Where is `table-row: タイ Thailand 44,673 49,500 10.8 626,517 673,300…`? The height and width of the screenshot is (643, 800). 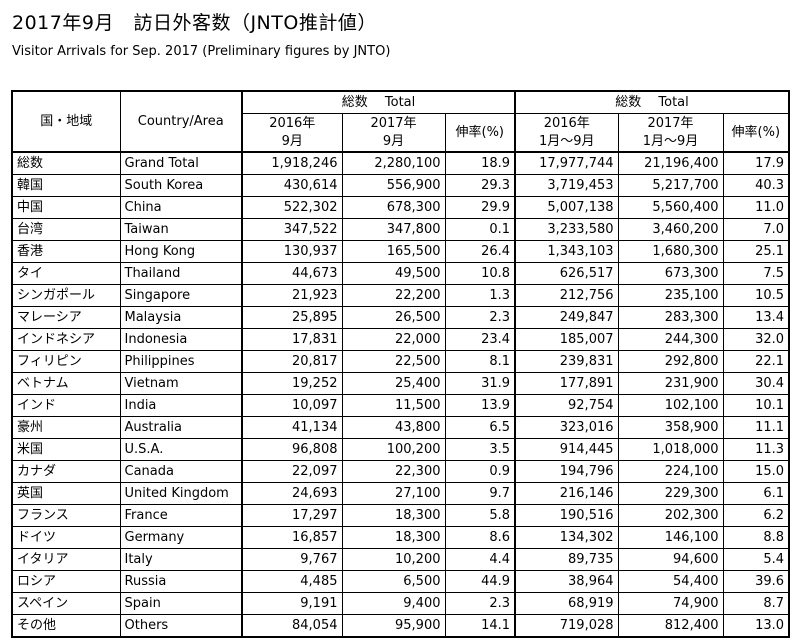 table-row: タイ Thailand 44,673 49,500 10.8 626,517 673,300… is located at coordinates (400, 273).